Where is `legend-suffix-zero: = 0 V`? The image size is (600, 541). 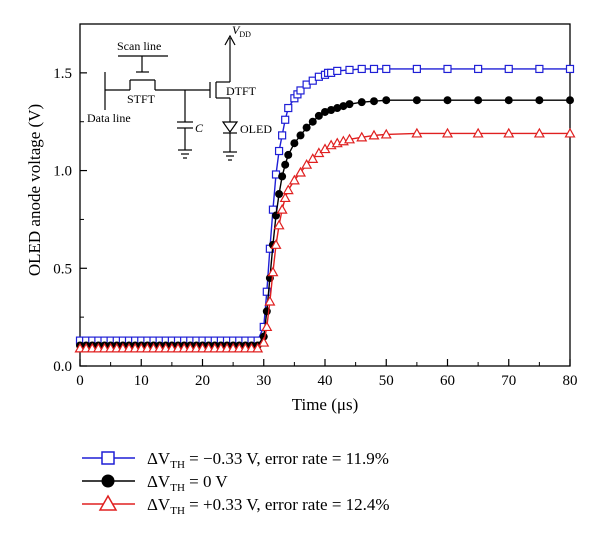
legend-suffix-zero: = 0 V is located at coordinates (207, 481).